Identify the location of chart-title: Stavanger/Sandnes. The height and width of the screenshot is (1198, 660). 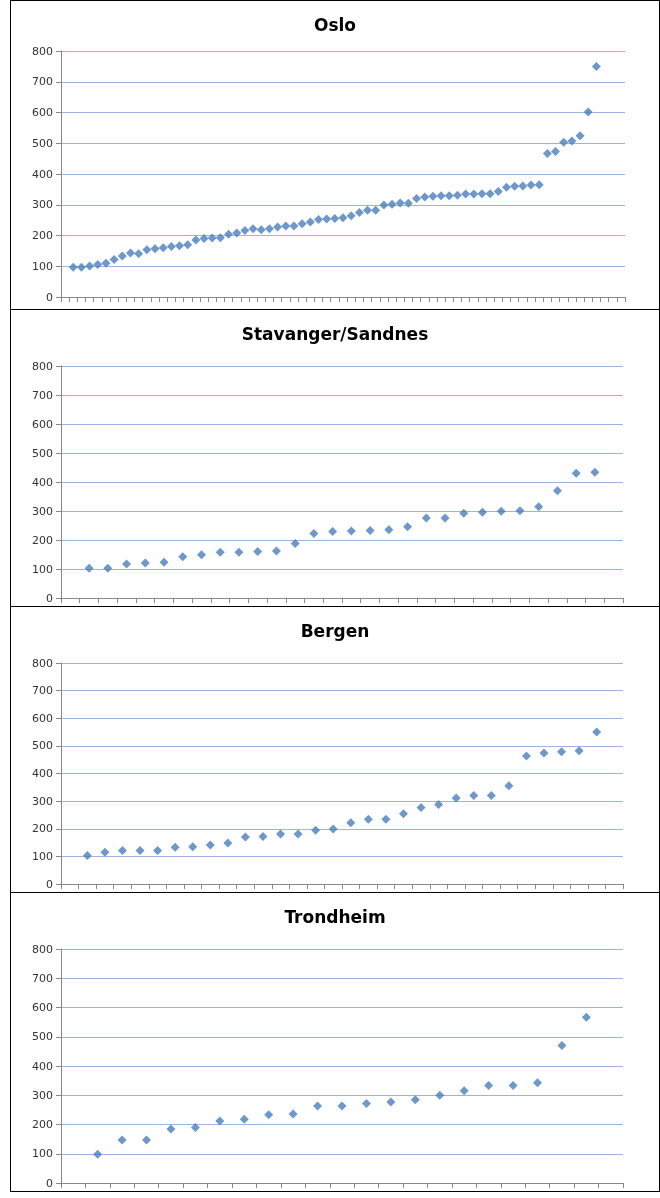
(335, 333).